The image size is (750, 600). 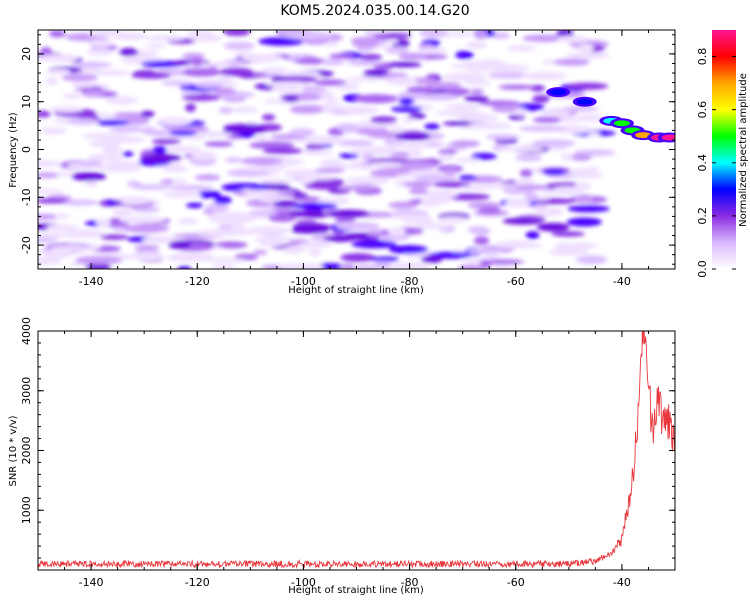 What do you see at coordinates (702, 163) in the screenshot?
I see `colorbar-tick-label: 0.4` at bounding box center [702, 163].